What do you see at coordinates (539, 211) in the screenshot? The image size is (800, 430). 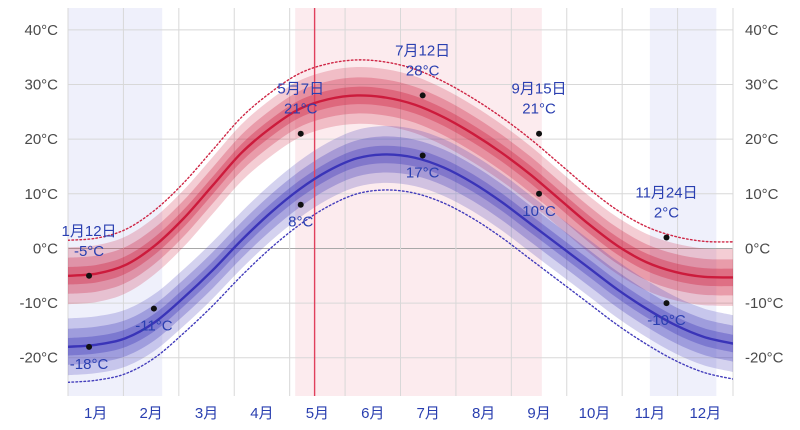 I see `annotation-value-sep-low-point: 10°C` at bounding box center [539, 211].